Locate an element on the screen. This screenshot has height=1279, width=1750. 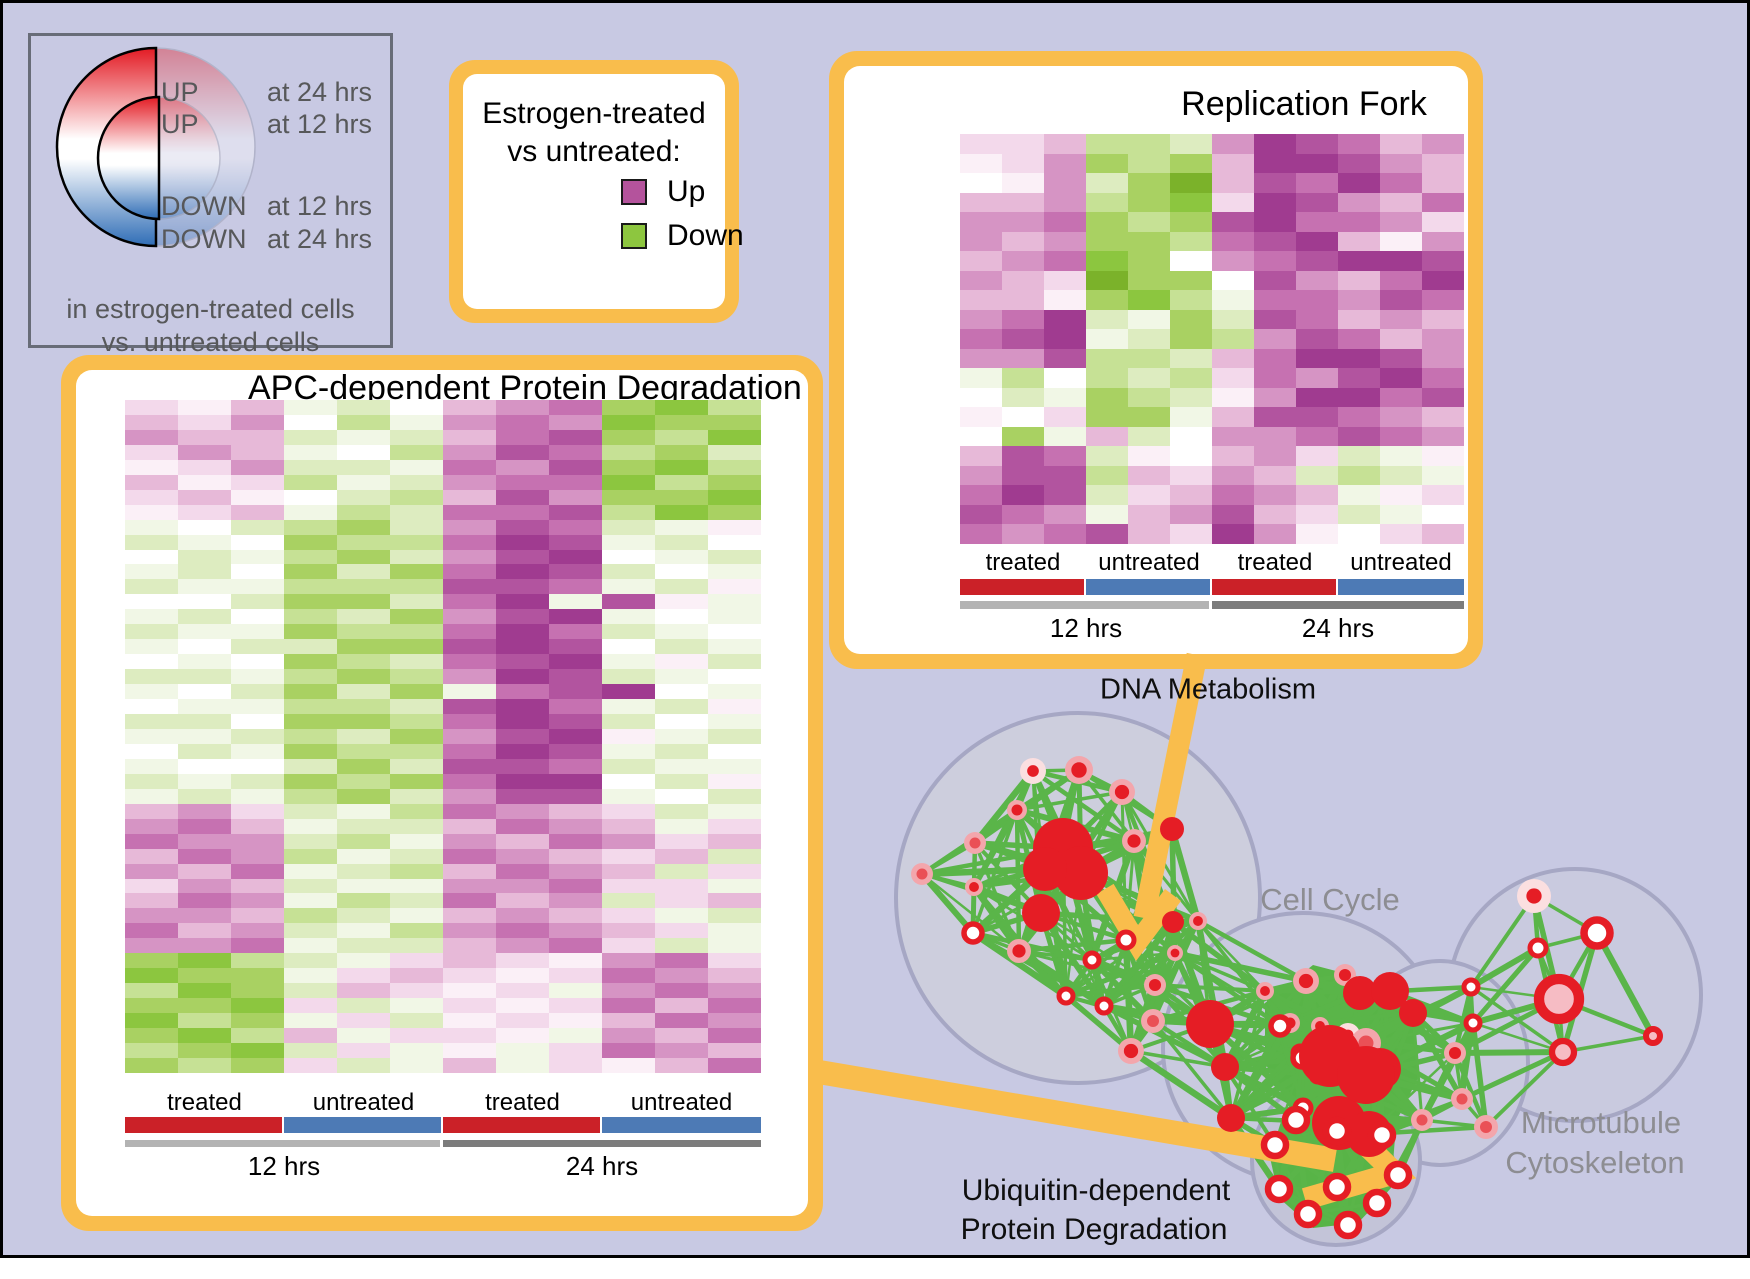
up-12-dir: UP is located at coordinates (180, 124).